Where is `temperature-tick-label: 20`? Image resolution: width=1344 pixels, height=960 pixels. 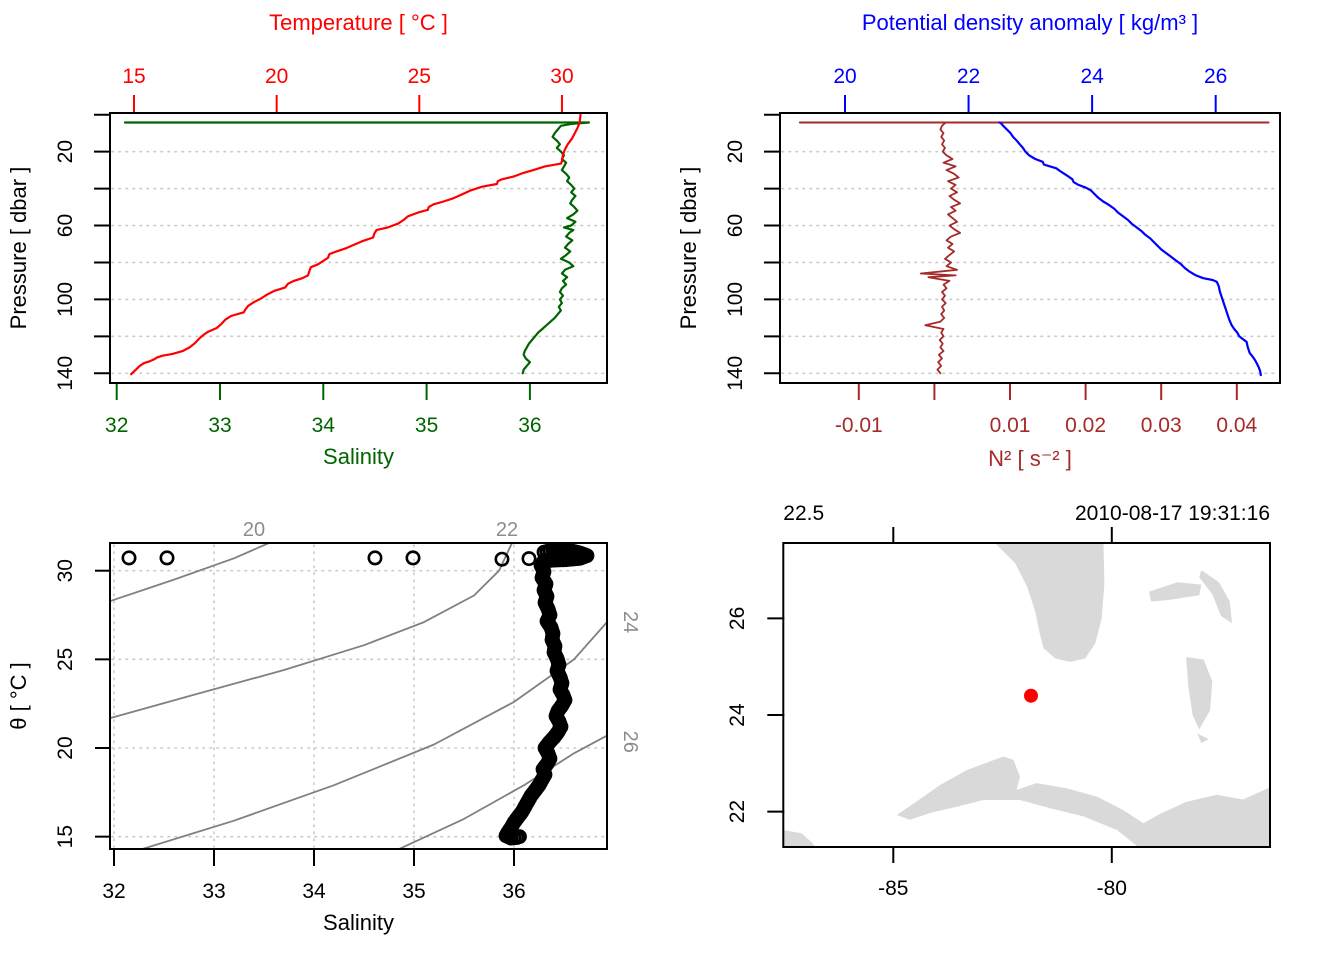
temperature-tick-label: 20 is located at coordinates (276, 76).